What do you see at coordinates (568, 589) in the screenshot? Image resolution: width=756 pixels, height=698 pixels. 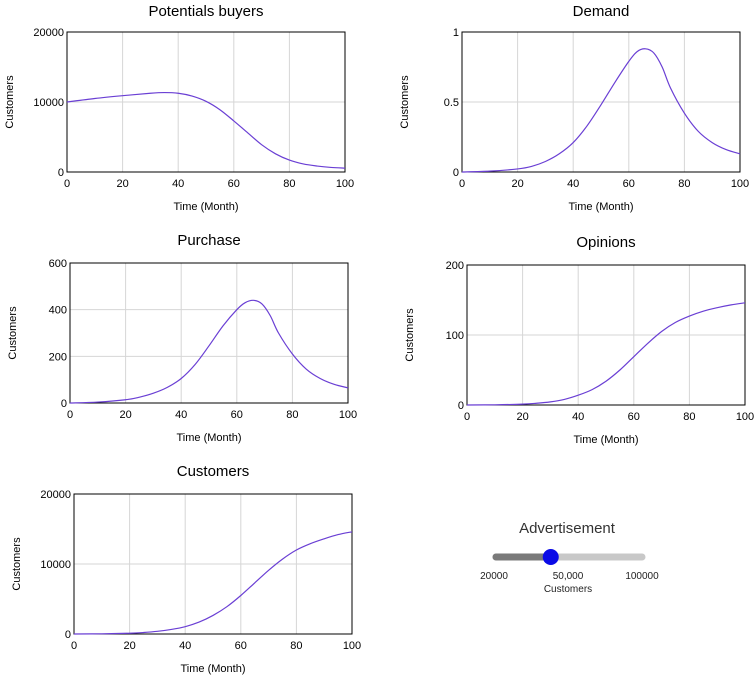 I see `slider-unit-label: Customers` at bounding box center [568, 589].